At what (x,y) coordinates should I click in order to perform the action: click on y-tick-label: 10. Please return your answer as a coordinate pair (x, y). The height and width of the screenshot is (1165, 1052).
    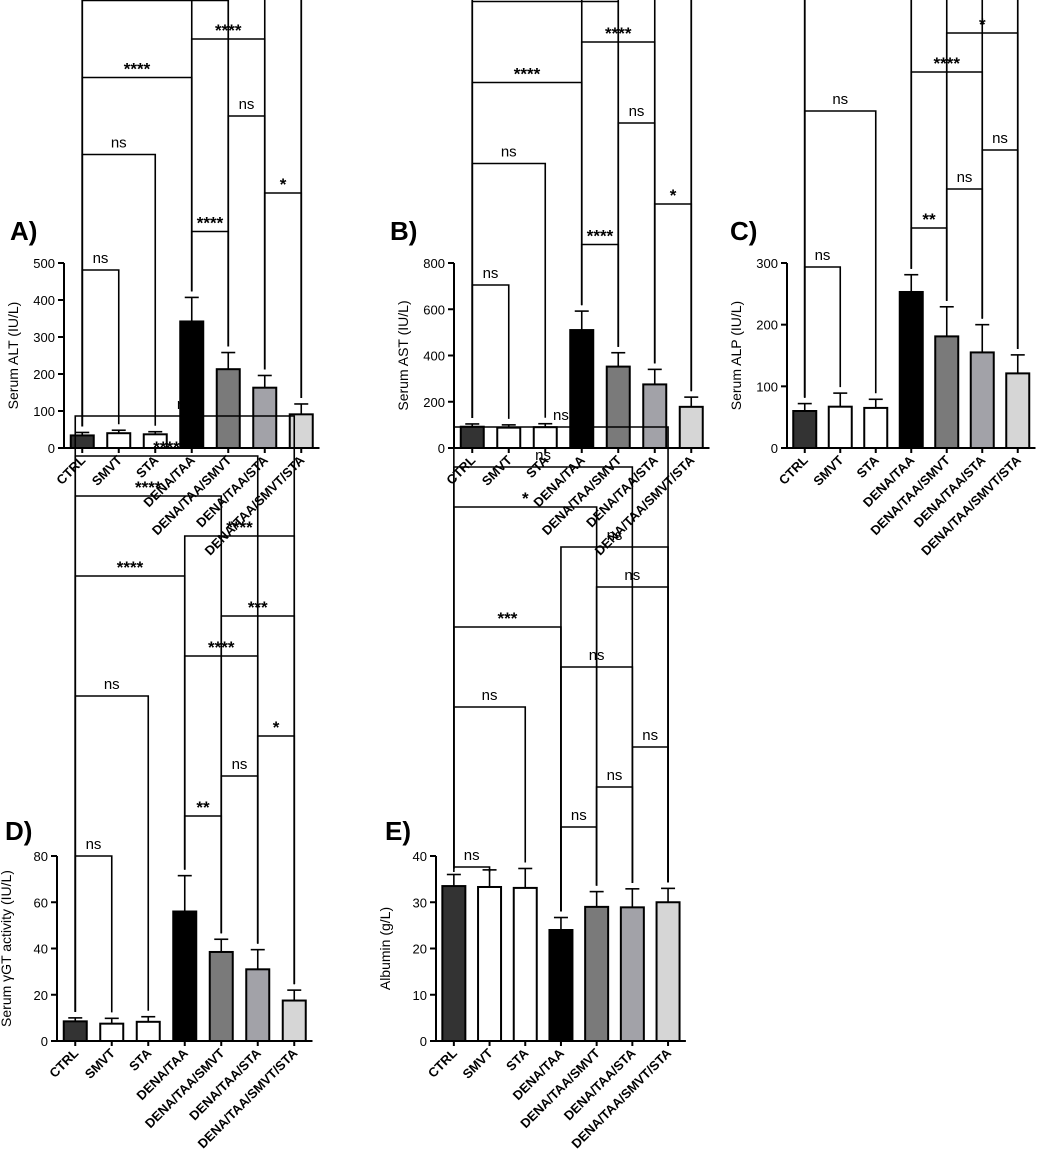
    Looking at the image, I should click on (420, 995).